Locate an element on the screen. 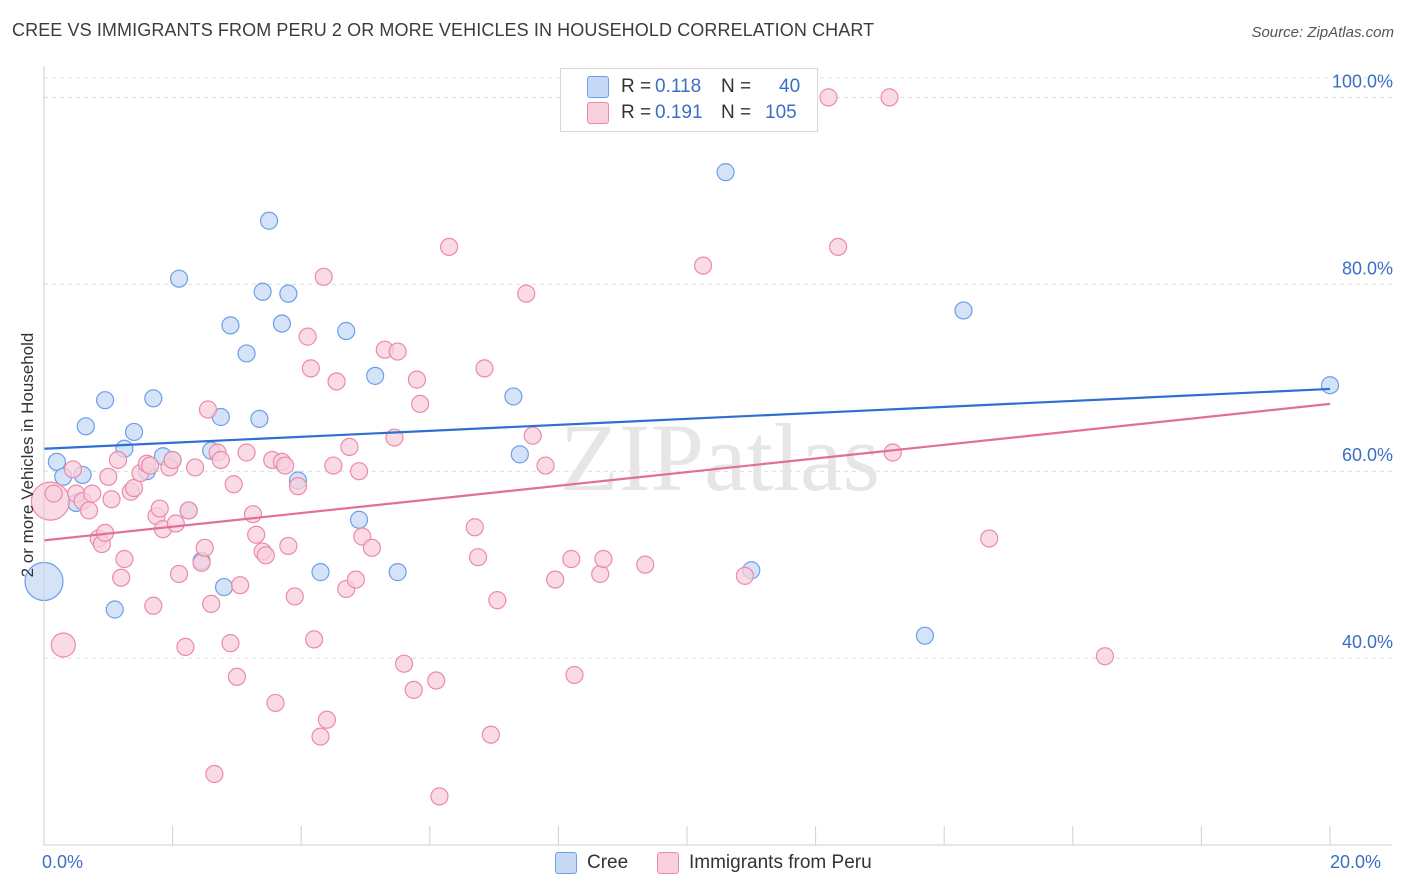 The height and width of the screenshot is (892, 1406). source-label: Source: ZipAtlas.com is located at coordinates (1322, 32).